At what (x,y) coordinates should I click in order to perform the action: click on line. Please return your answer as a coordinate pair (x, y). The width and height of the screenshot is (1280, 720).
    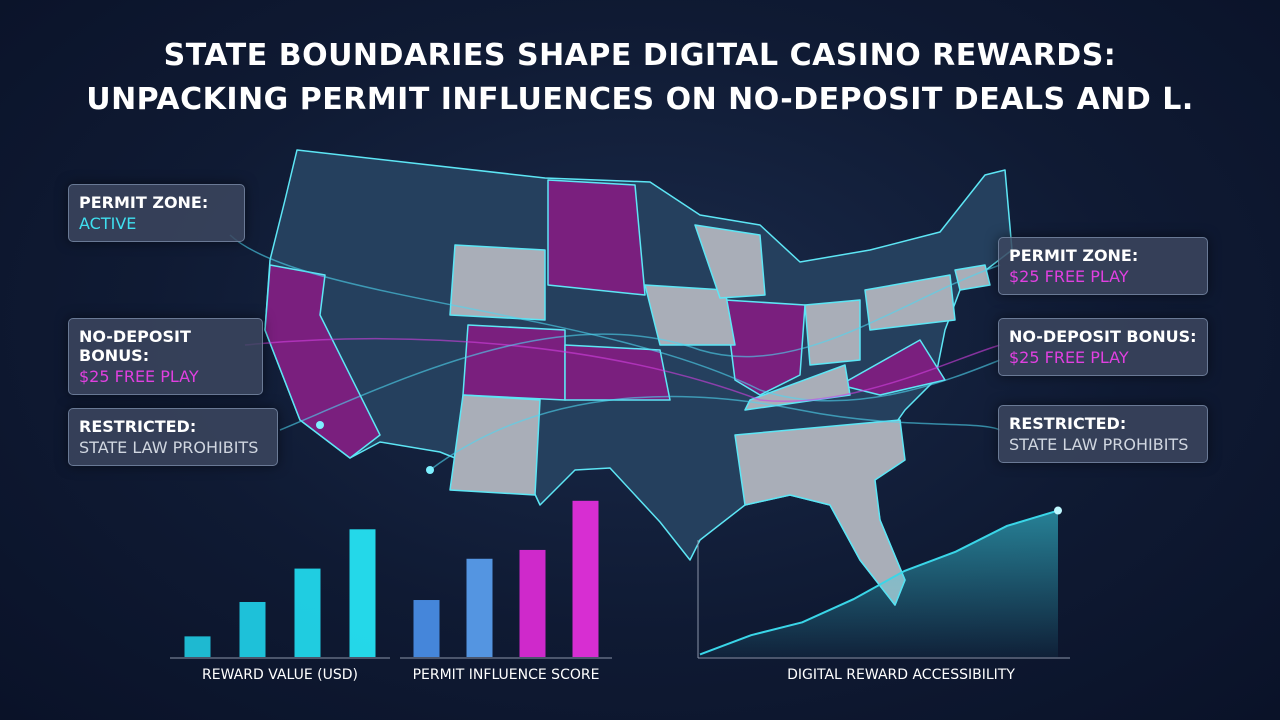
    Looking at the image, I should click on (879, 582).